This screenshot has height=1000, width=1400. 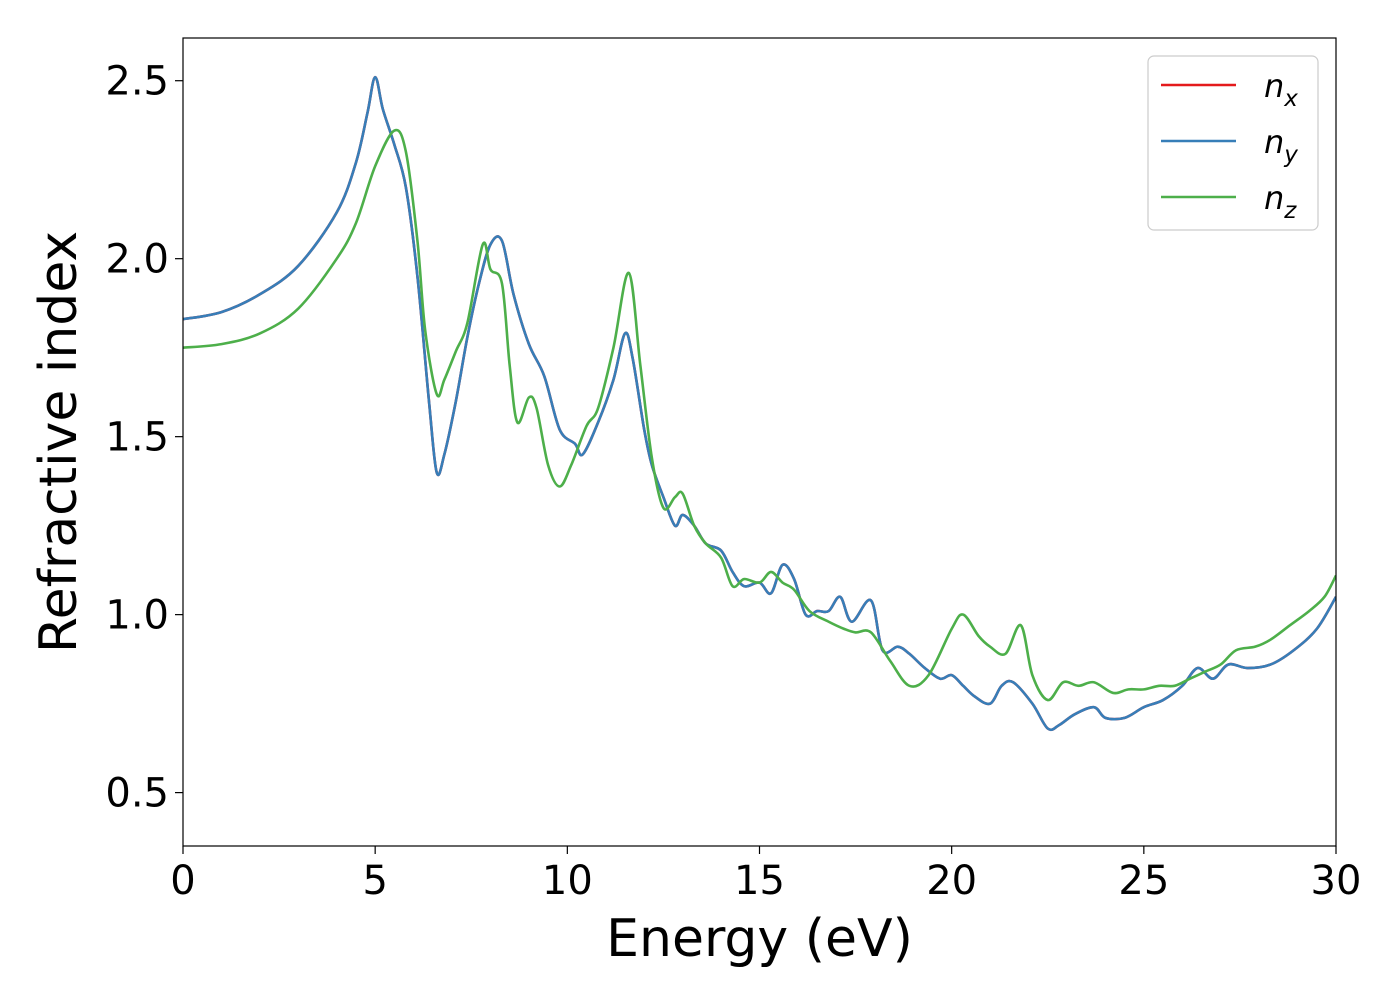 I want to click on x-tick-label: 25, so click(x=1143, y=881).